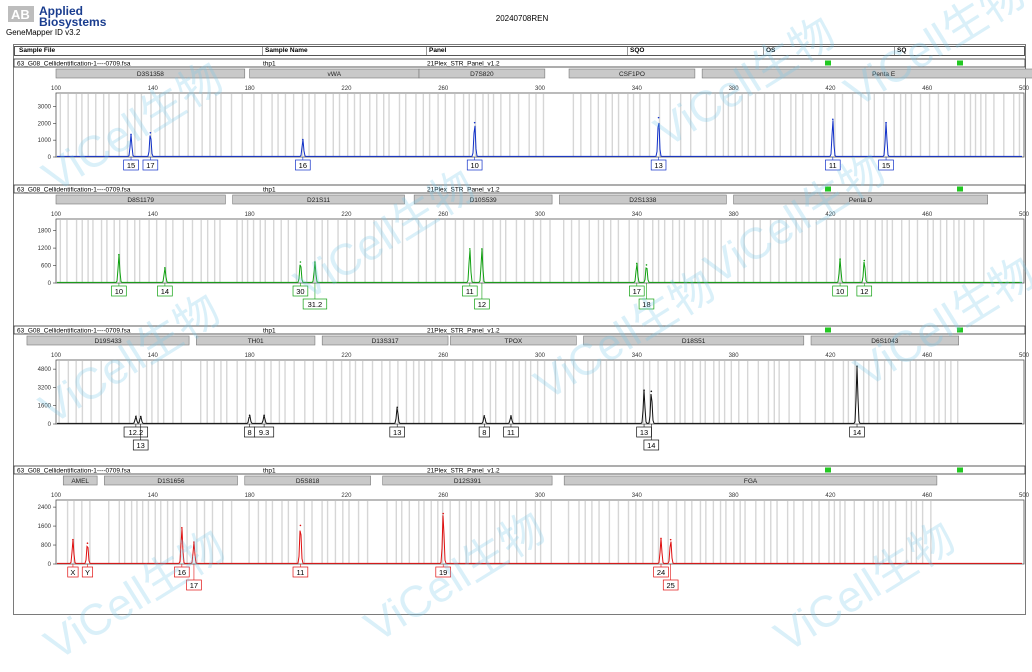  I want to click on x-tick-label: 100, so click(56, 356).